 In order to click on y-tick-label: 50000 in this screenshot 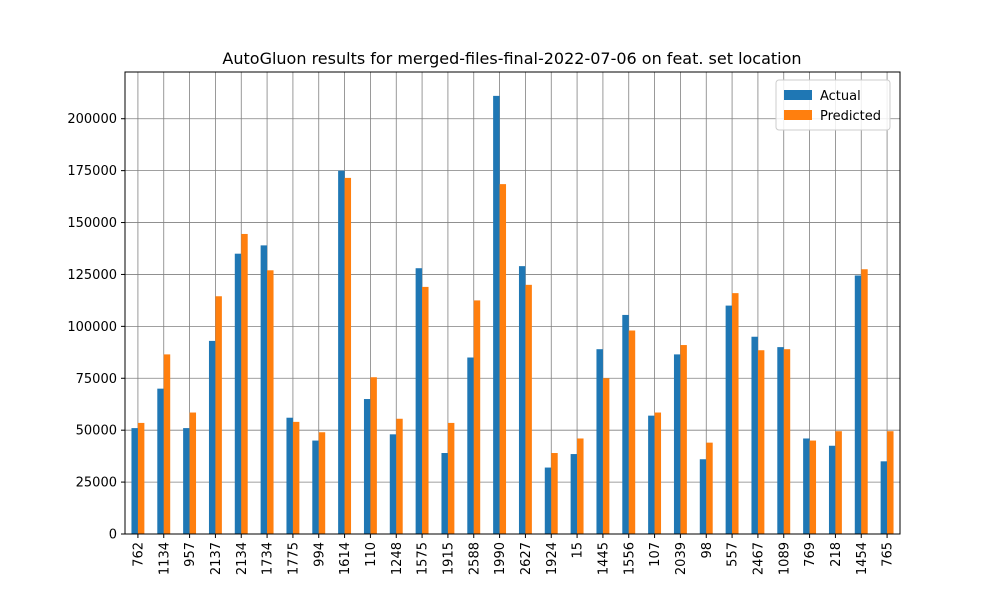, I will do `click(96, 431)`.